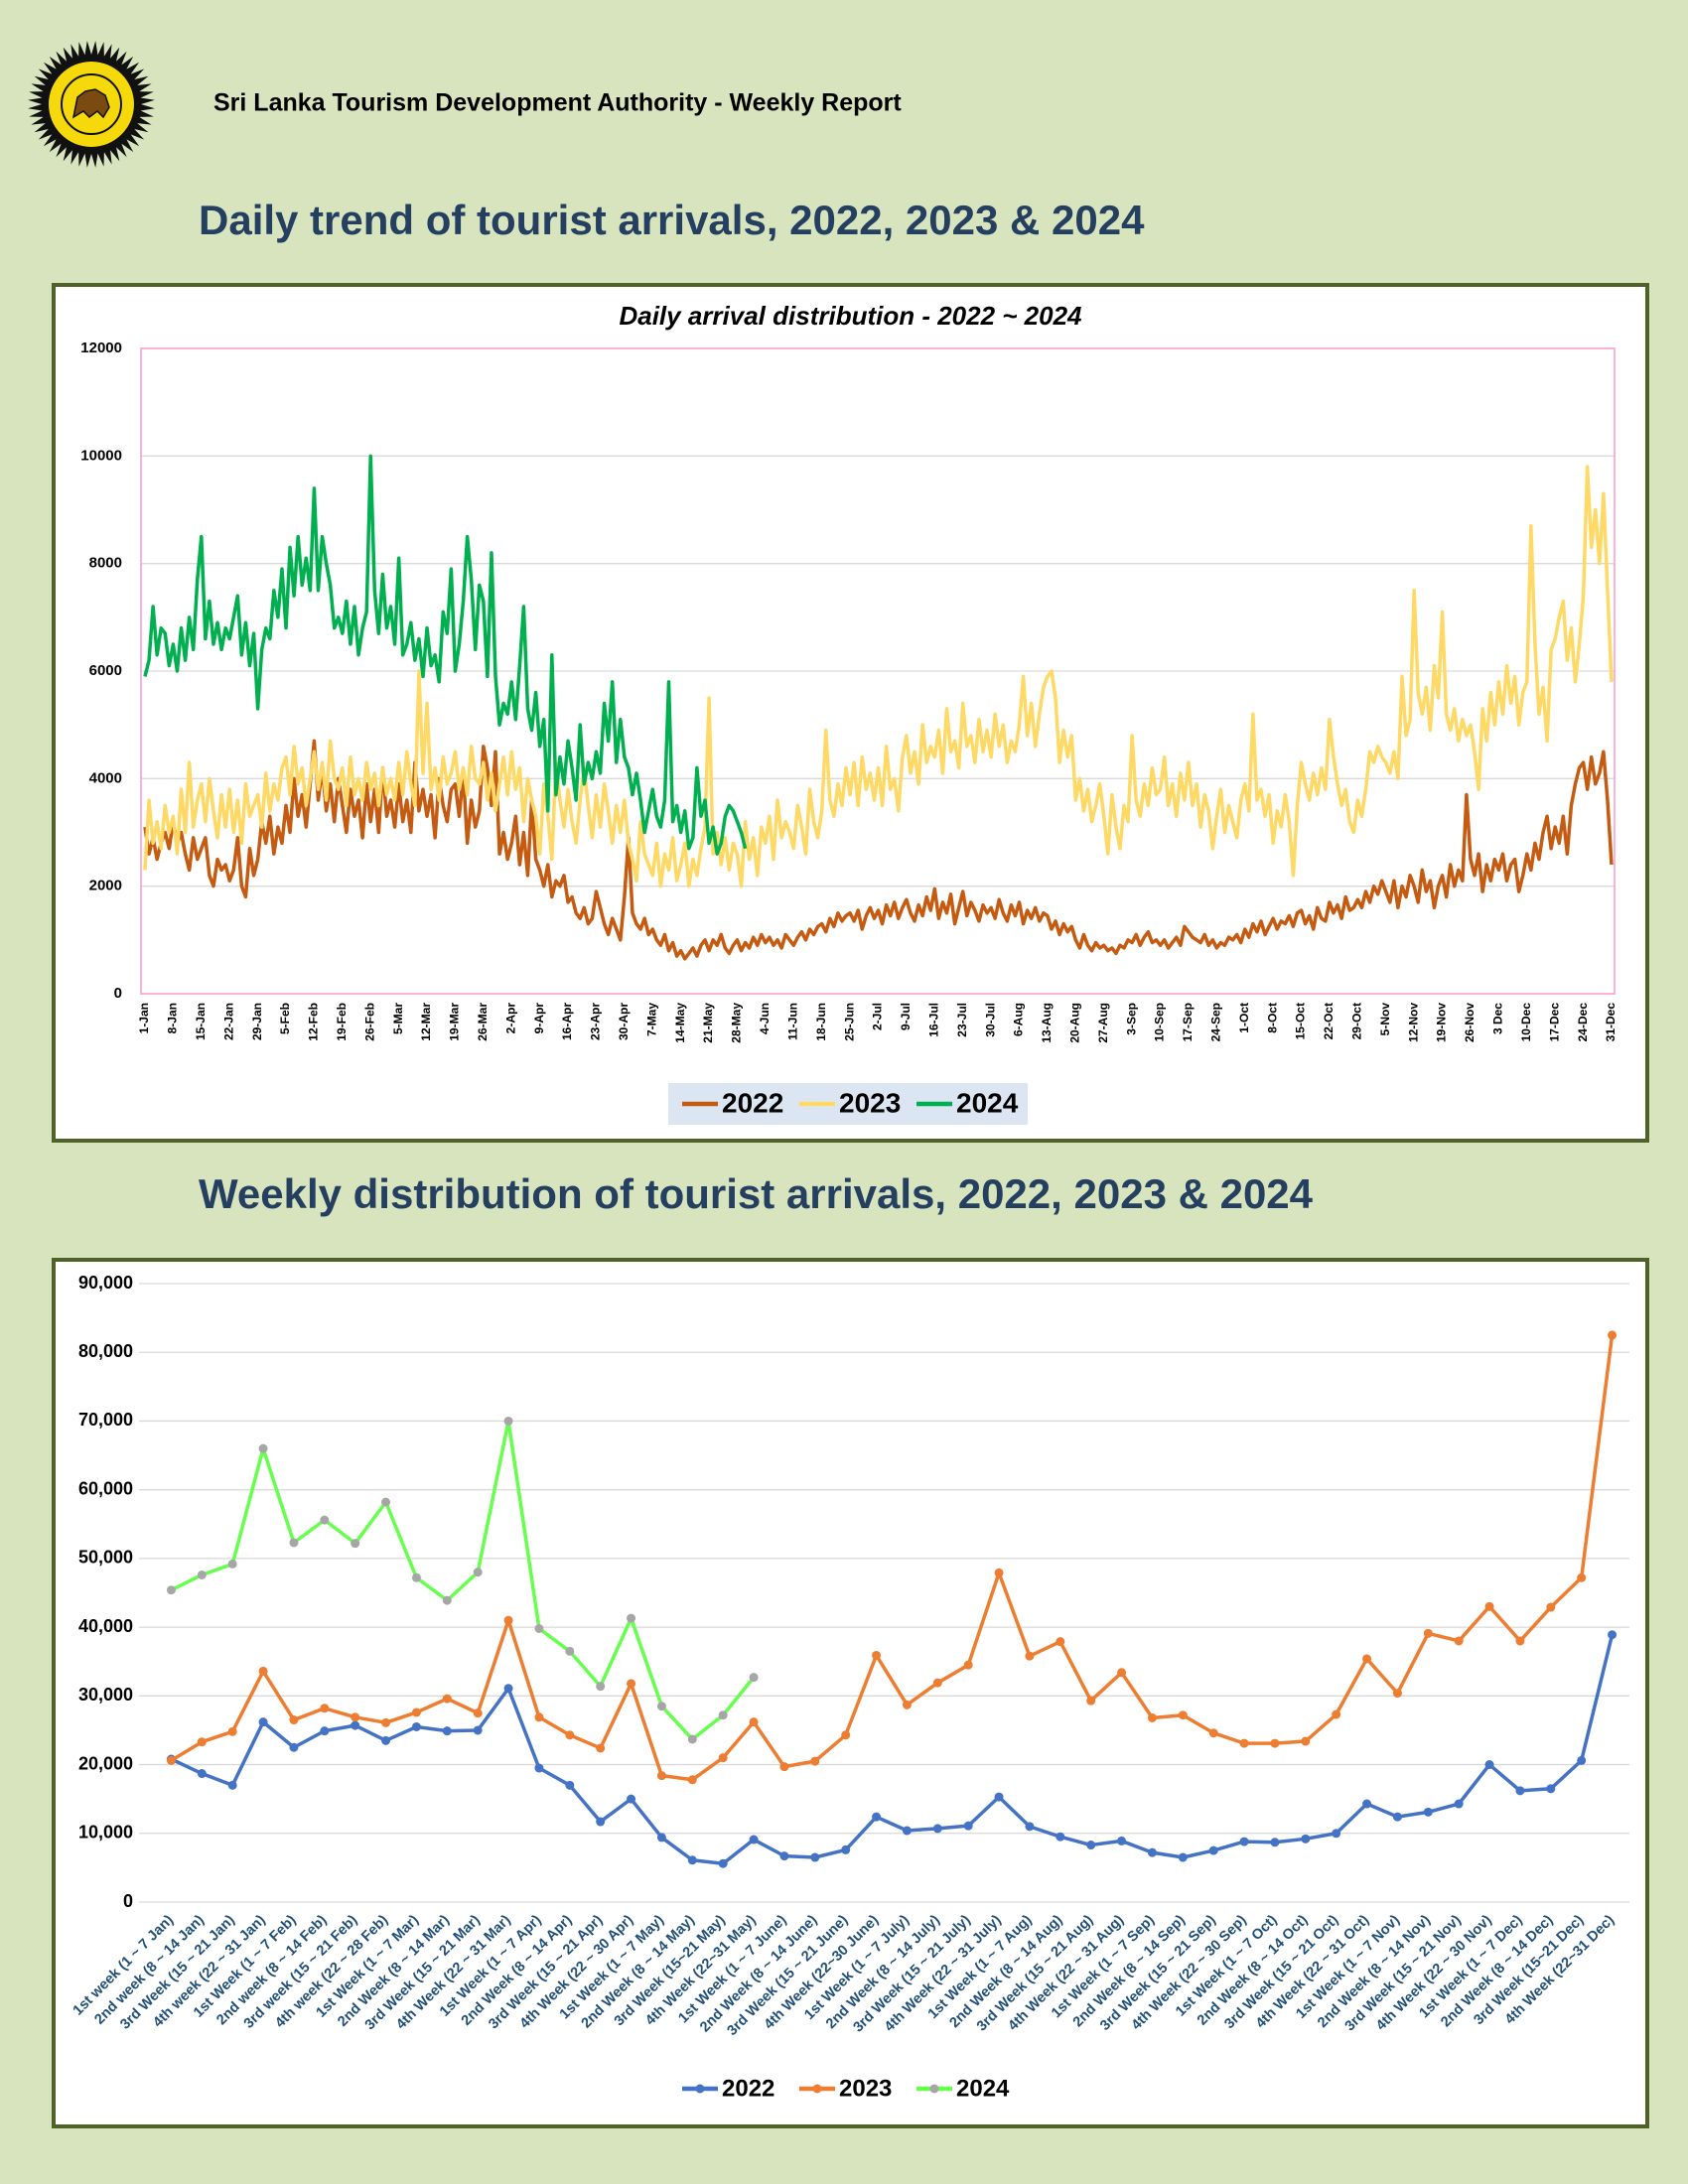 The image size is (1688, 2184). What do you see at coordinates (257, 1021) in the screenshot?
I see `x-tick-label: 29-Jan` at bounding box center [257, 1021].